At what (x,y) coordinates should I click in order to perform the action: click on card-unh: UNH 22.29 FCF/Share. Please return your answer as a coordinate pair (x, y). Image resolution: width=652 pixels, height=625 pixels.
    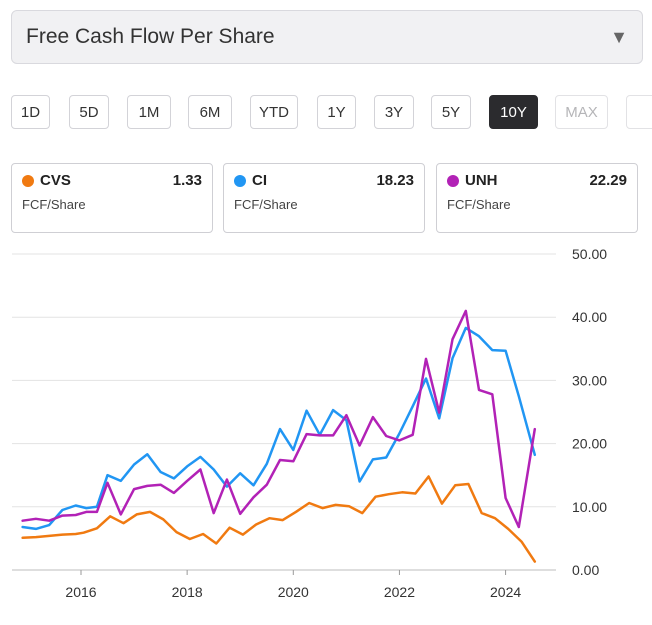
    Looking at the image, I should click on (537, 198).